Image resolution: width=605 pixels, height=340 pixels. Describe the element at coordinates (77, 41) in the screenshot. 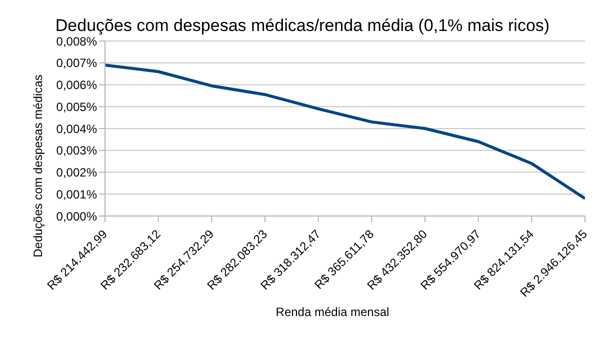

I see `y-tick-label: 0,008%` at that location.